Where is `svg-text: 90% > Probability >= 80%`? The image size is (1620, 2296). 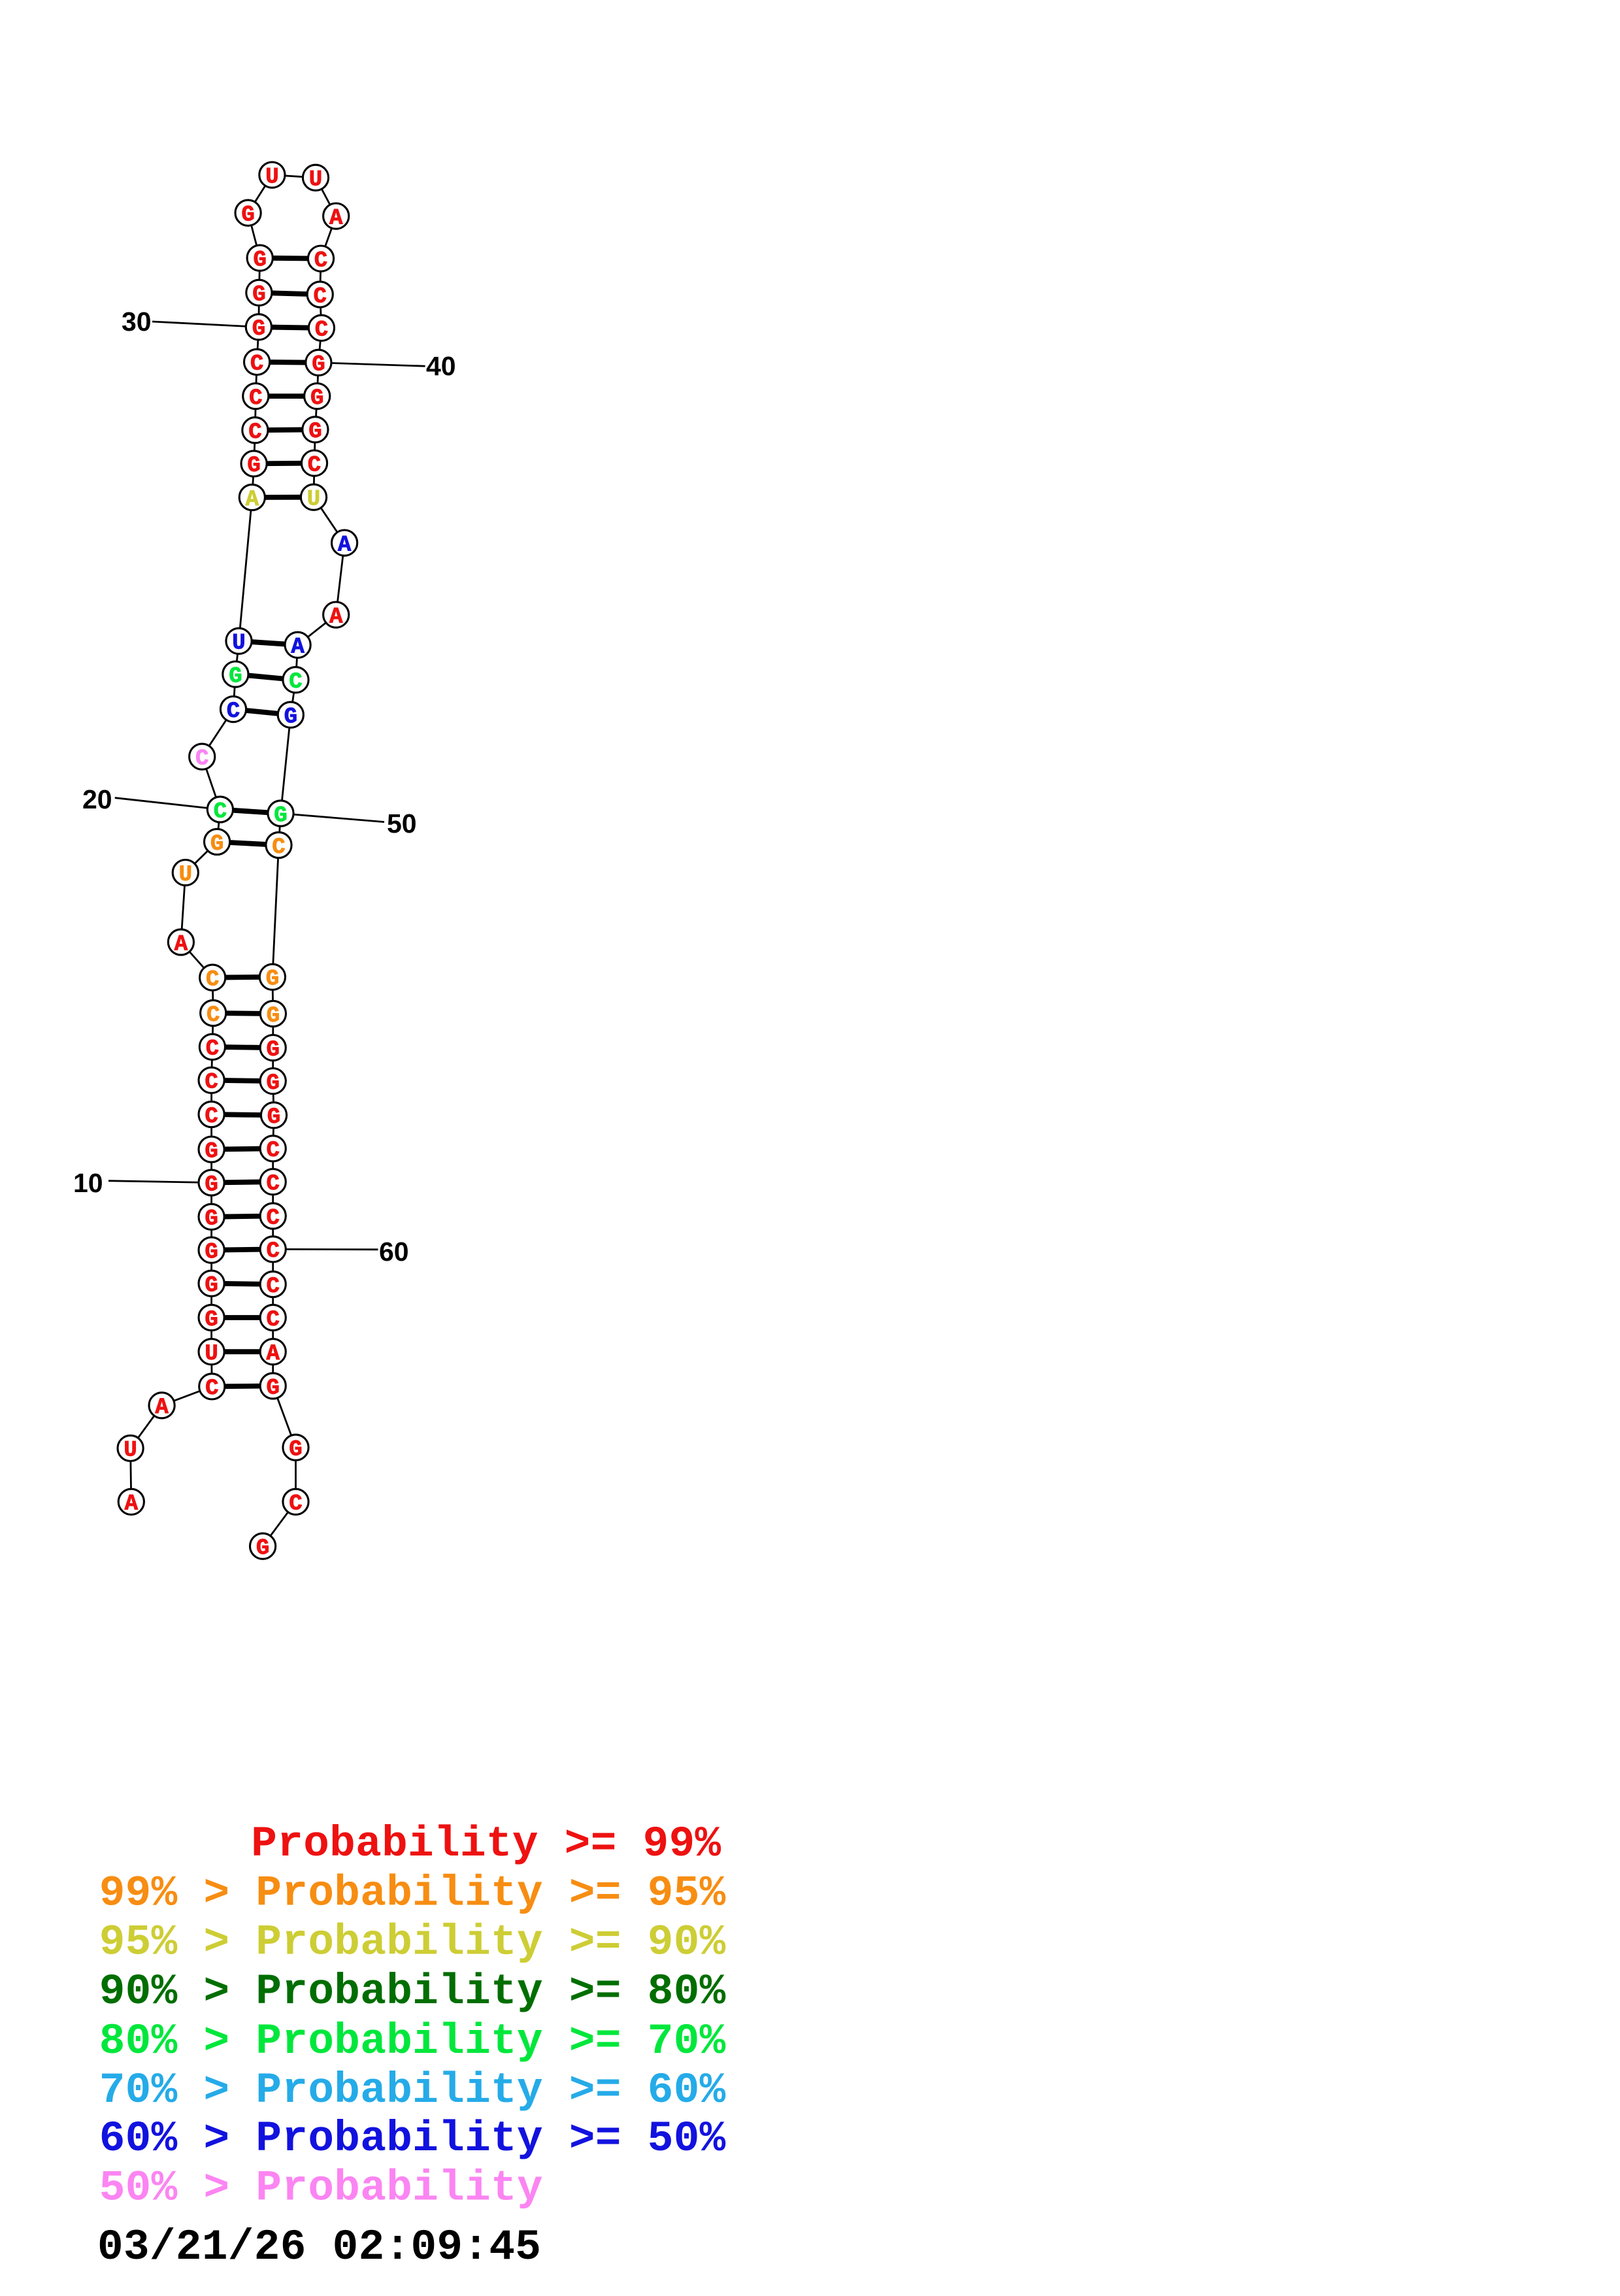 svg-text: 90% > Probability >= 80% is located at coordinates (412, 1991).